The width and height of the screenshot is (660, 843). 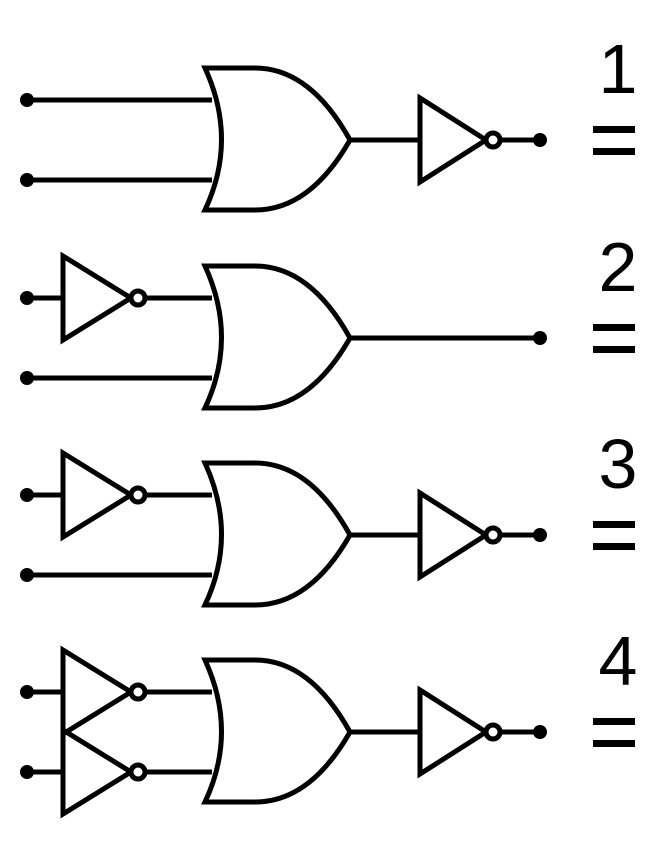 I want to click on input-b-inverter-bubble, so click(x=138, y=772).